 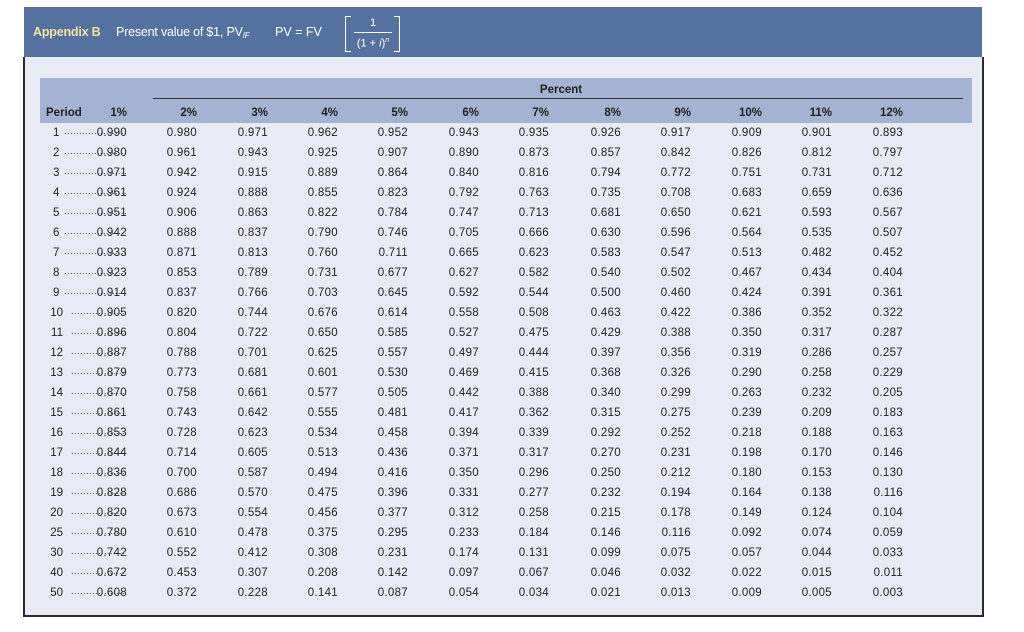 What do you see at coordinates (816, 533) in the screenshot?
I see `value-cell: 0.074` at bounding box center [816, 533].